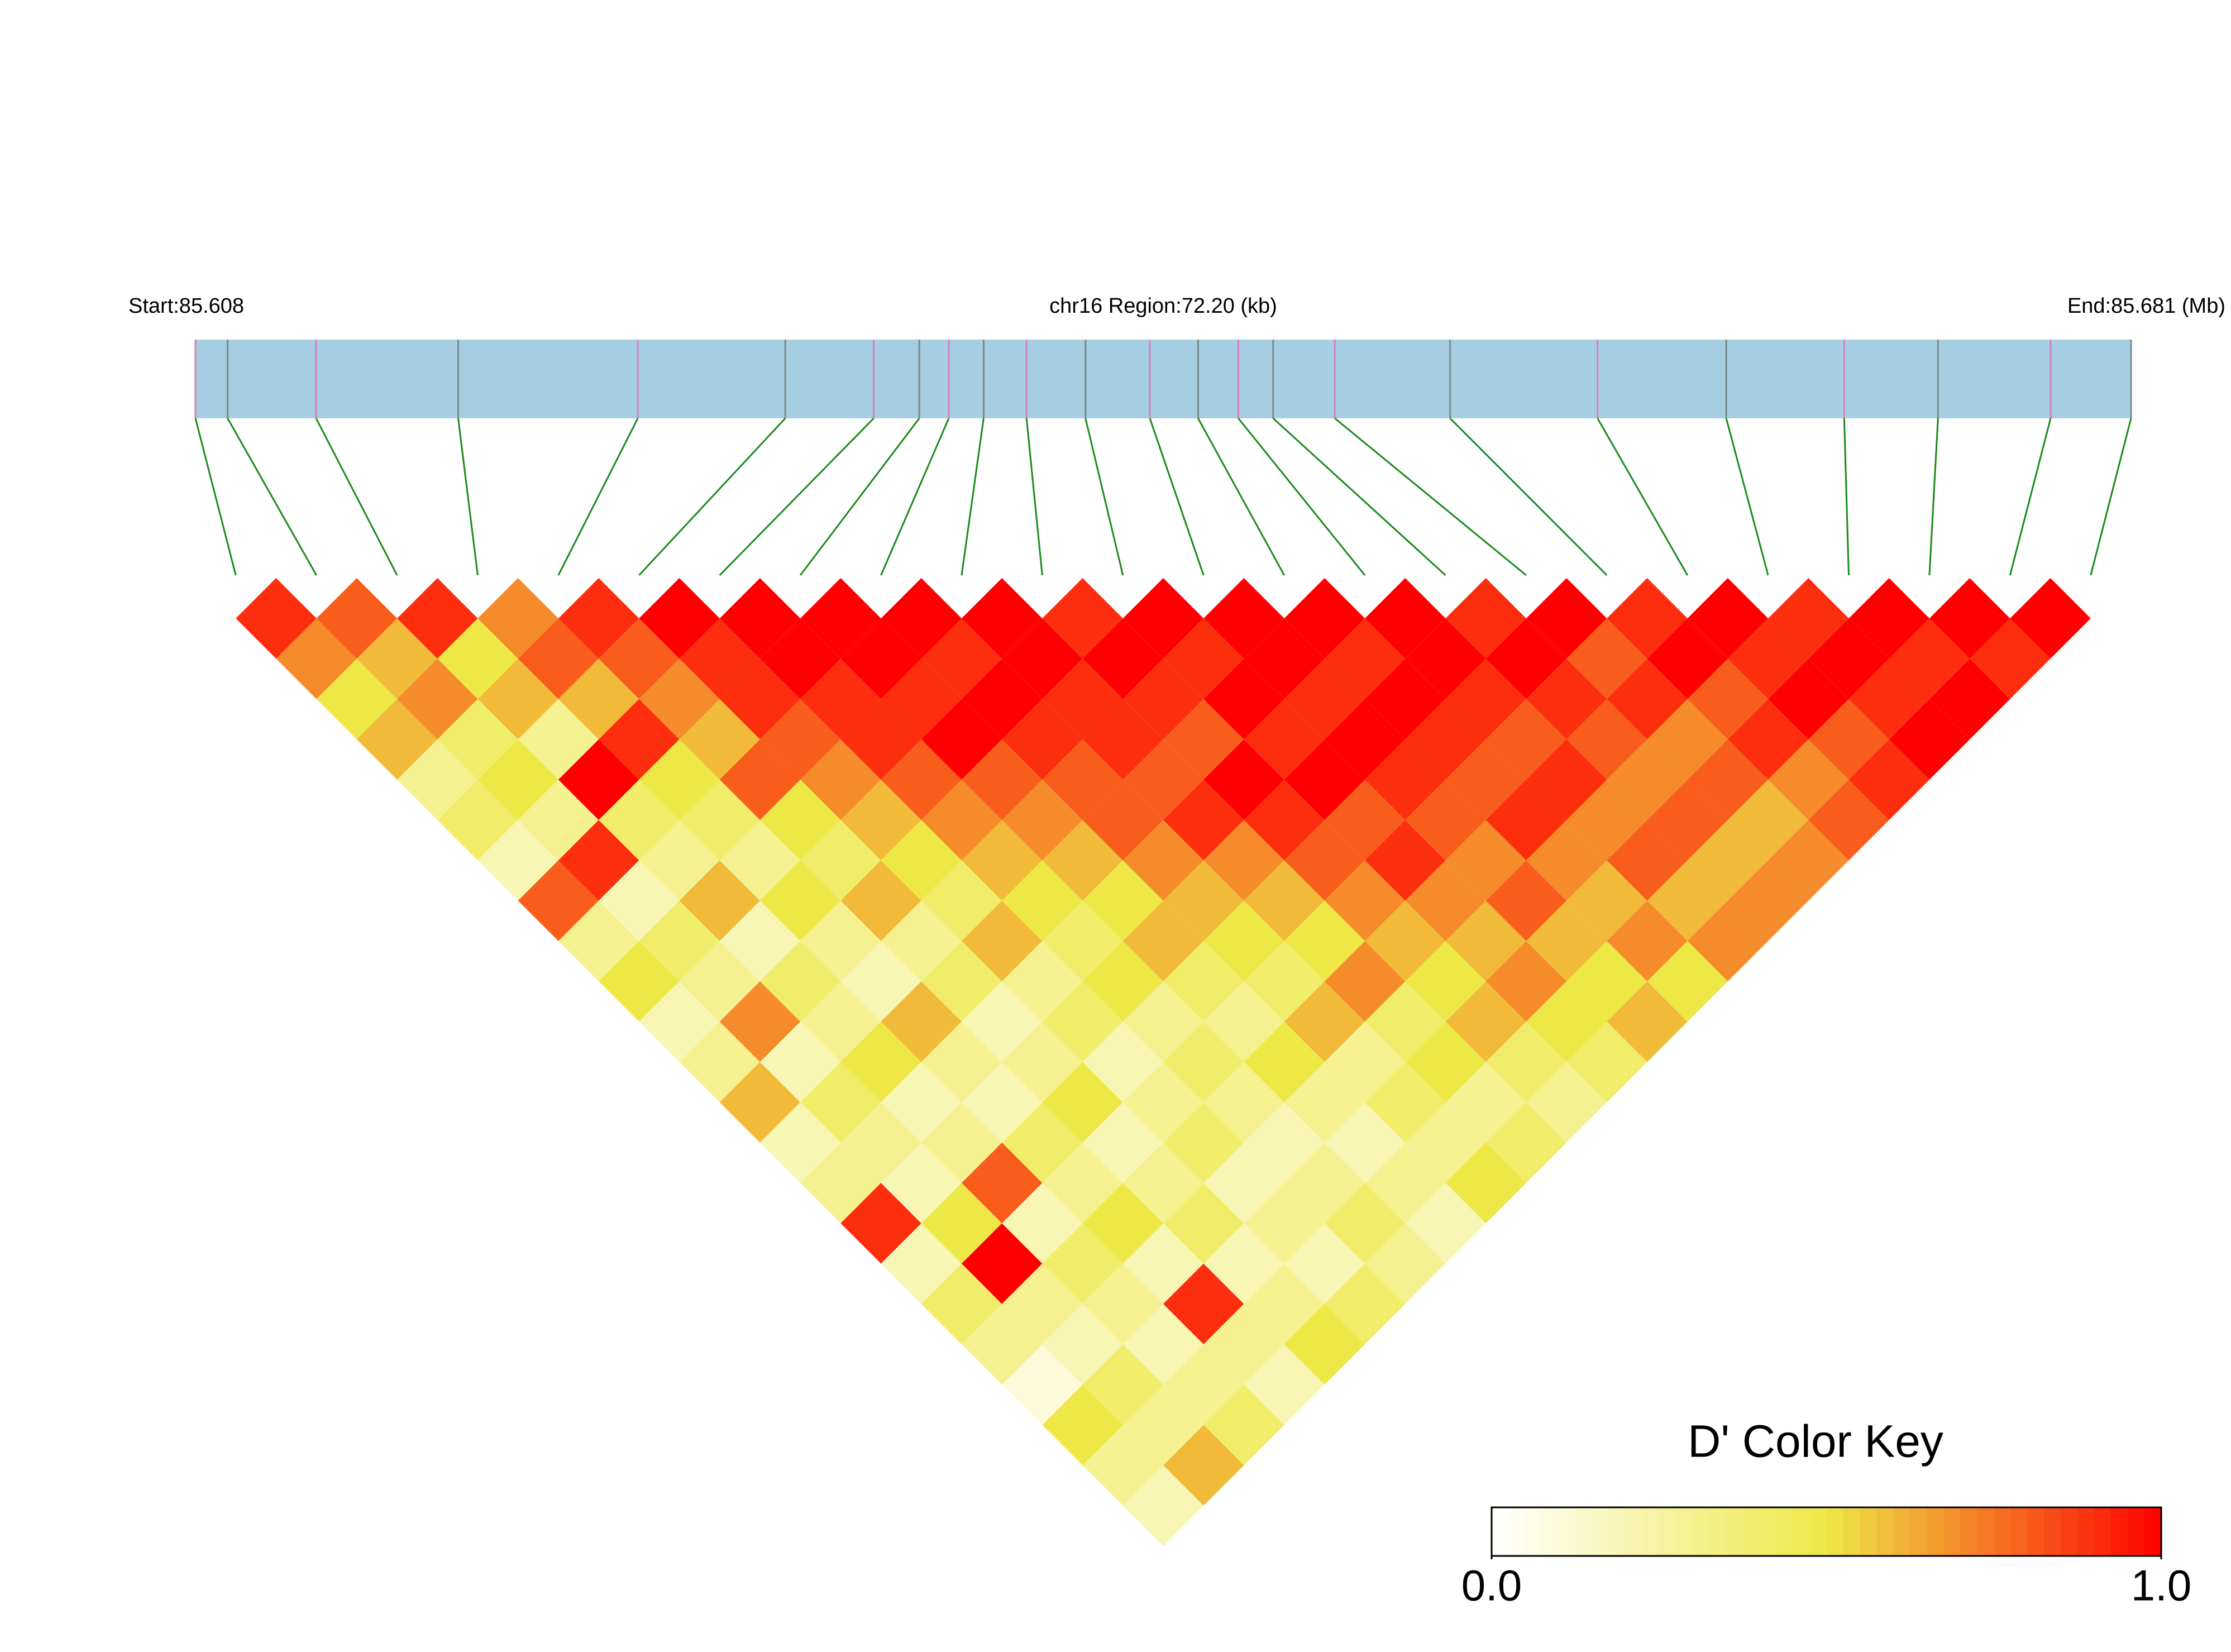 The height and width of the screenshot is (1652, 2231). Describe the element at coordinates (1163, 379) in the screenshot. I see `region-bar` at that location.